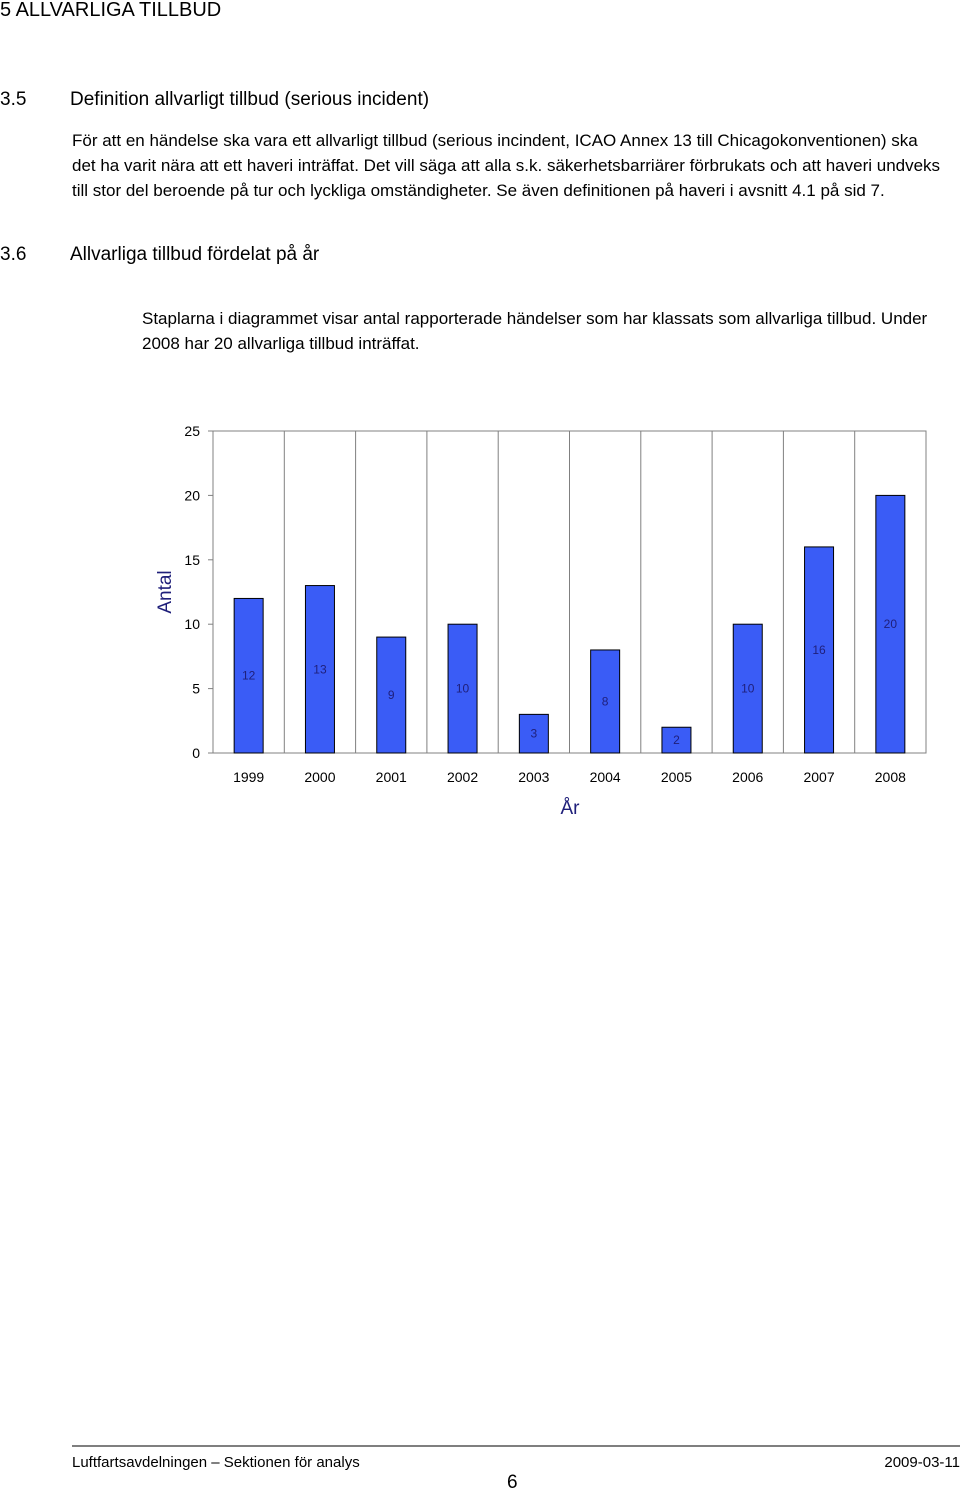  I want to click on data-label: 20, so click(891, 624).